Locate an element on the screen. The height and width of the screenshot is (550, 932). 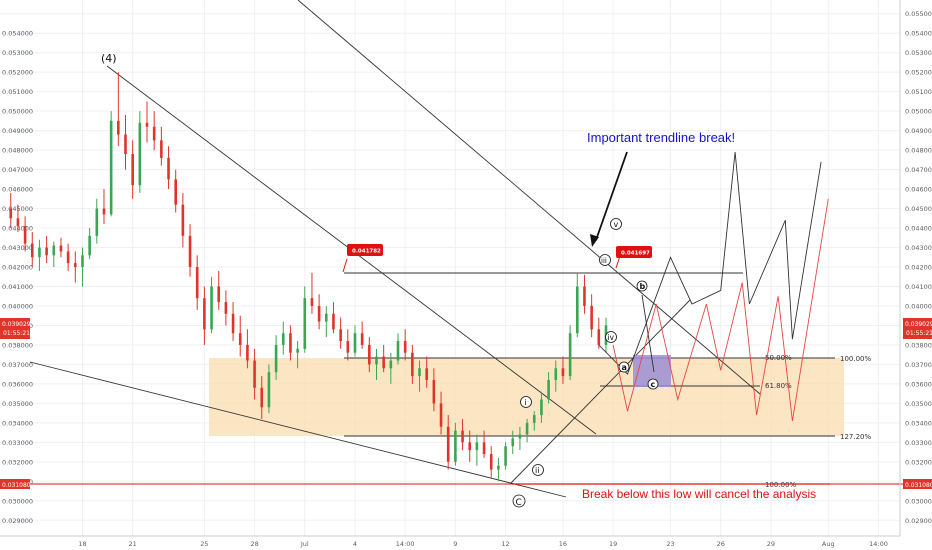
price-tick-label: 0.038000 is located at coordinates (918, 345).